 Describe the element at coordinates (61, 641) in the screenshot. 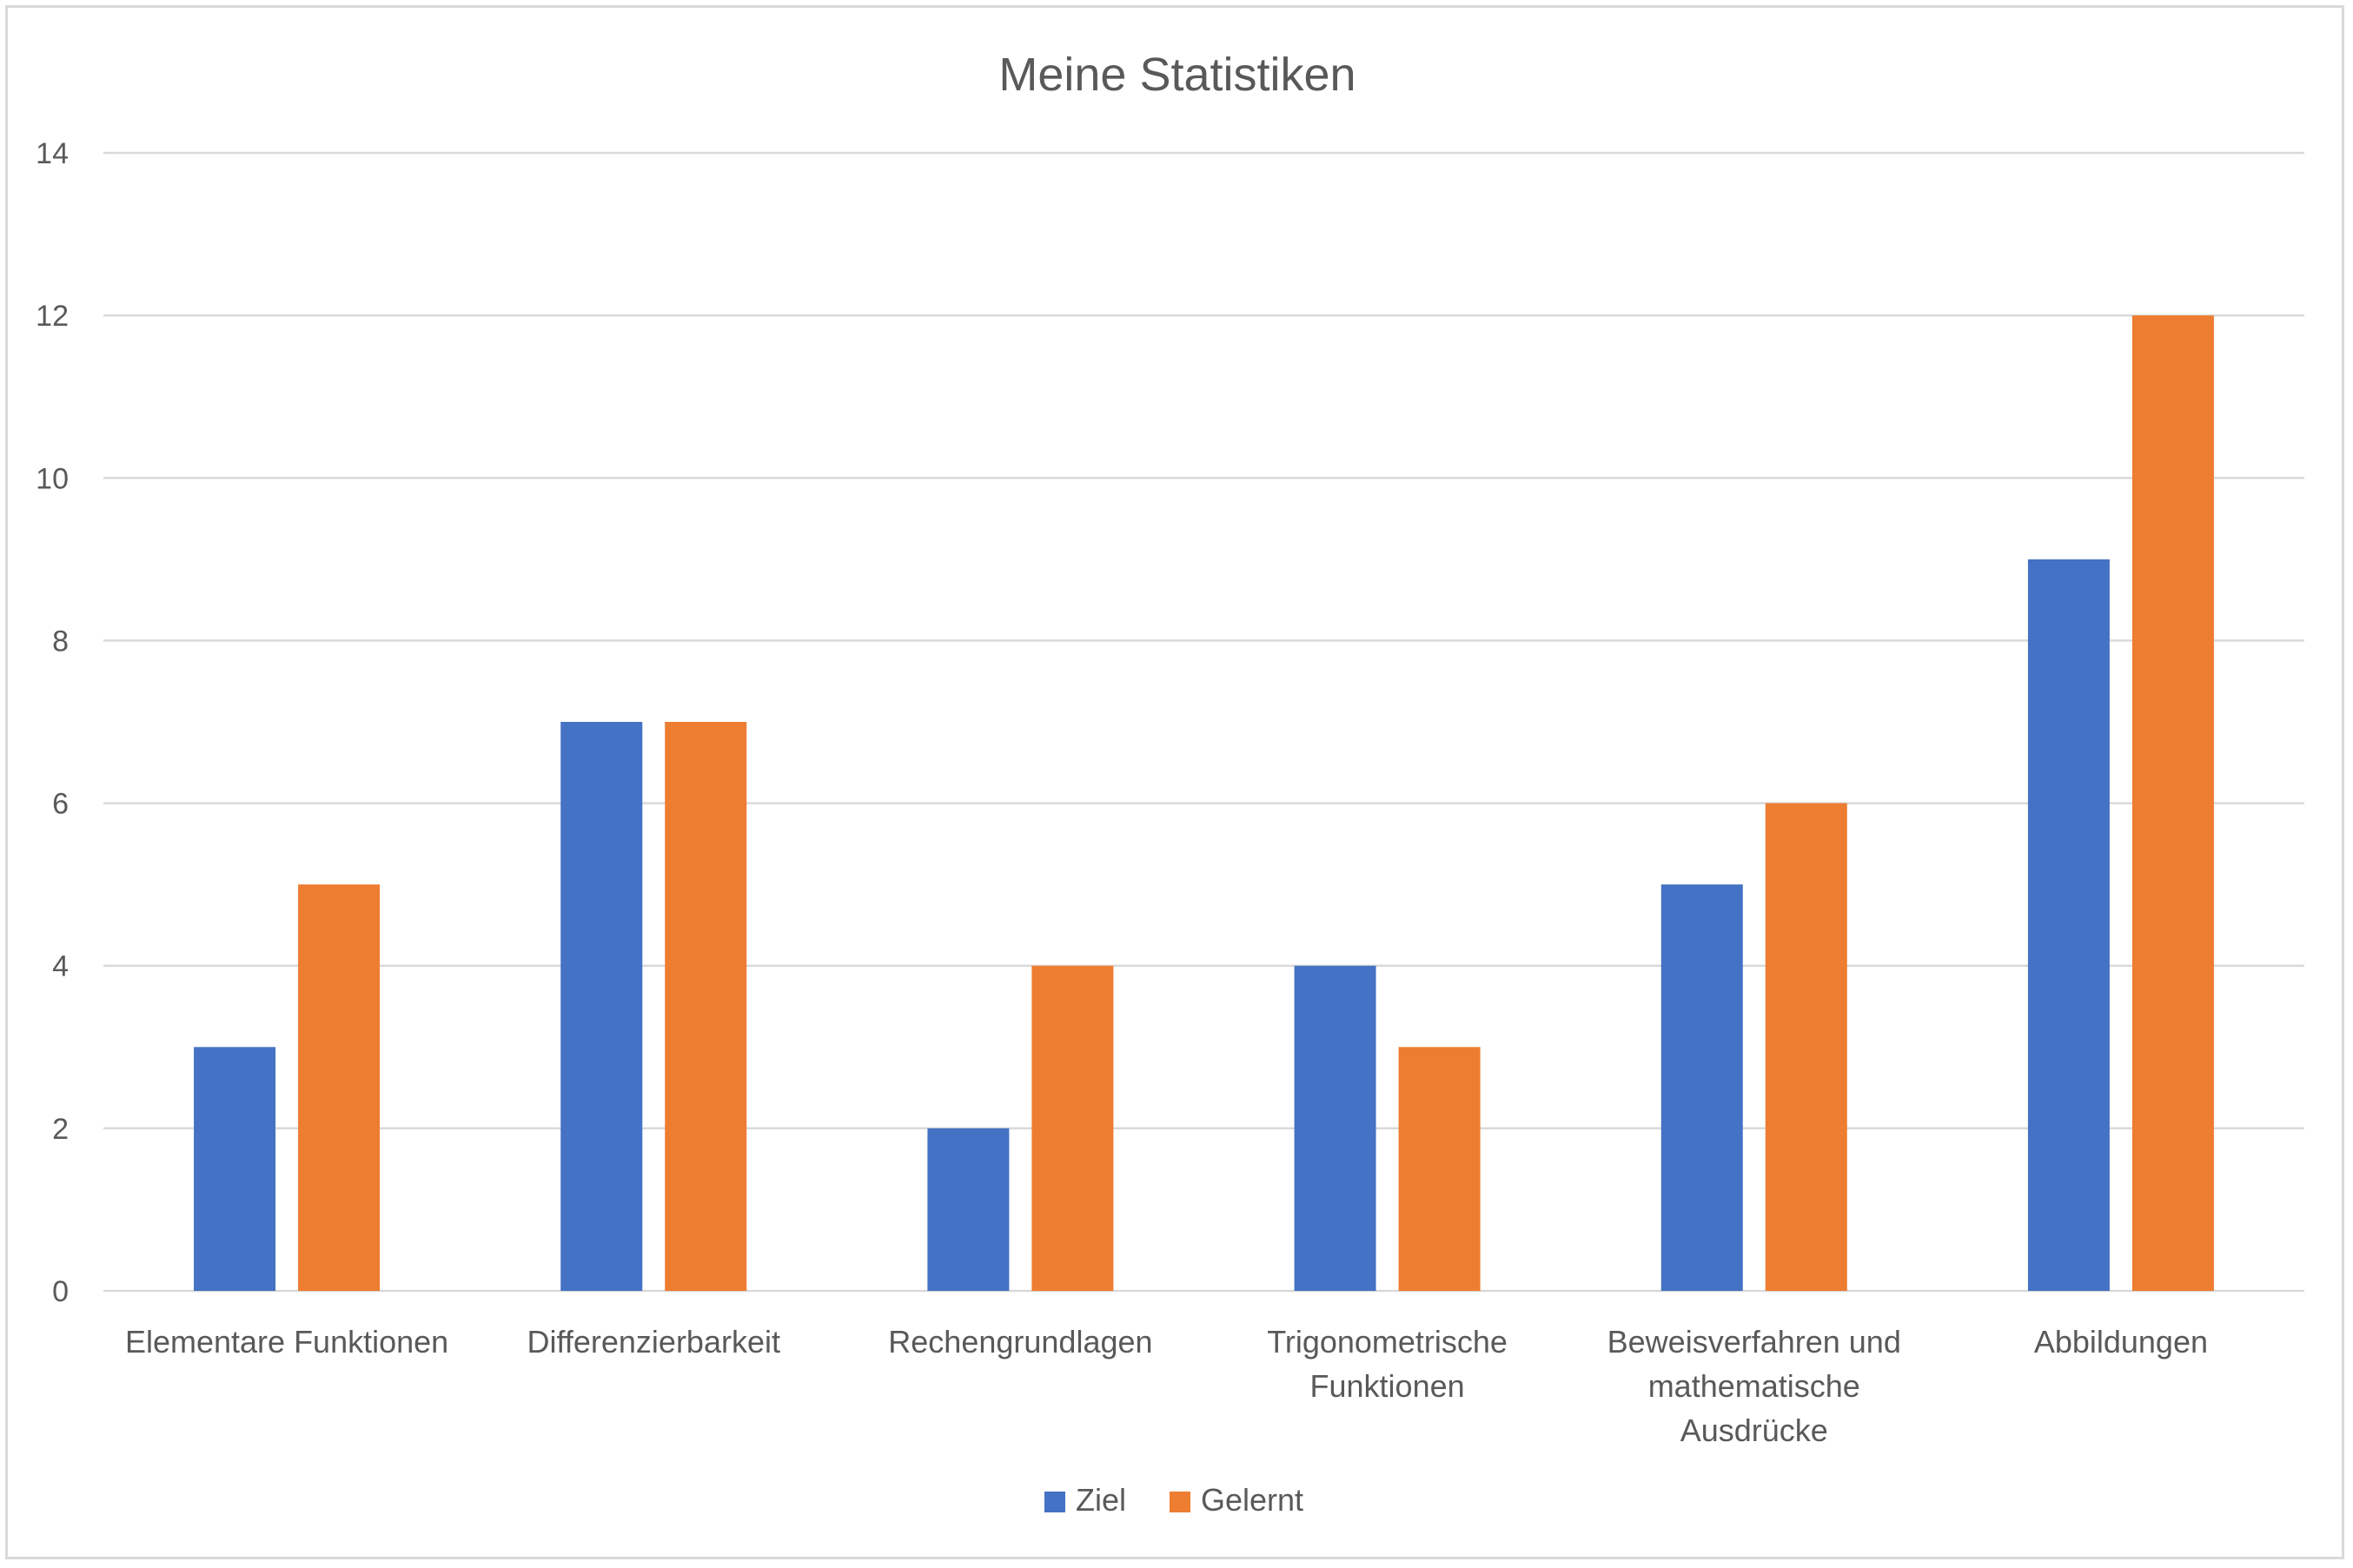

I see `y-tick-label: 8` at that location.